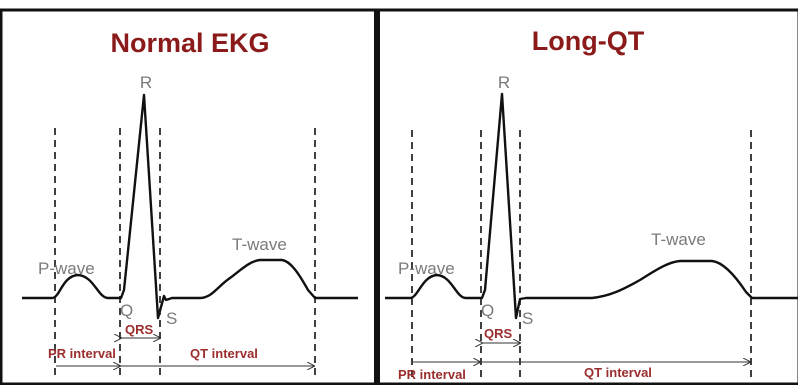 The image size is (798, 390). I want to click on panel-title: Normal EKG, so click(189, 43).